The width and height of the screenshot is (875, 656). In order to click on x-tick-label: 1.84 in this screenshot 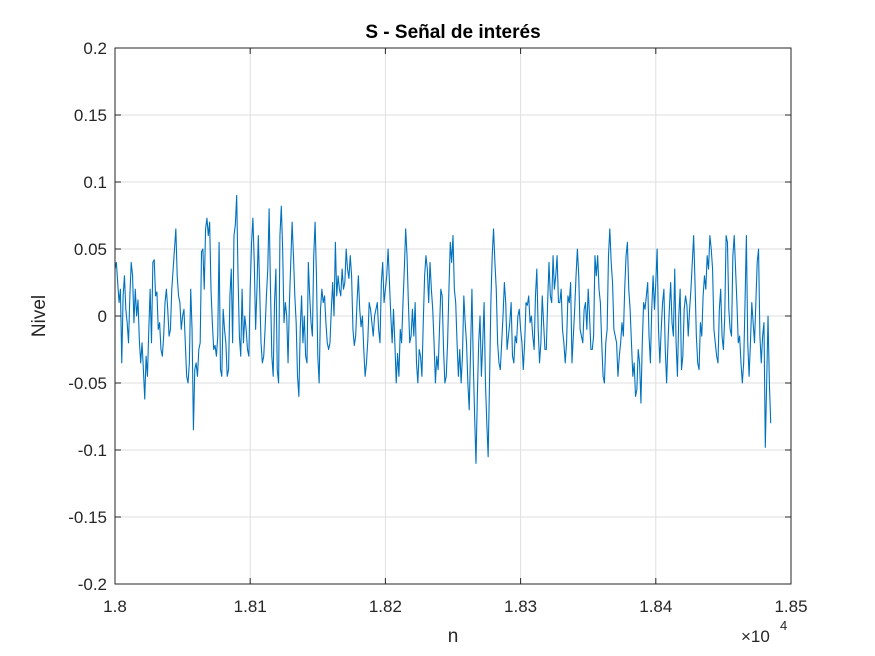, I will do `click(655, 606)`.